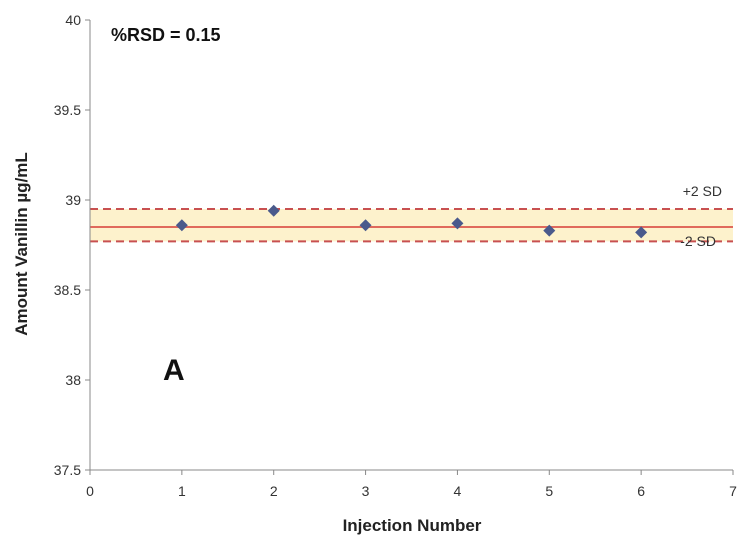 The image size is (750, 546). What do you see at coordinates (21, 244) in the screenshot?
I see `y-axis-title: Amount Vanillin µg/mL` at bounding box center [21, 244].